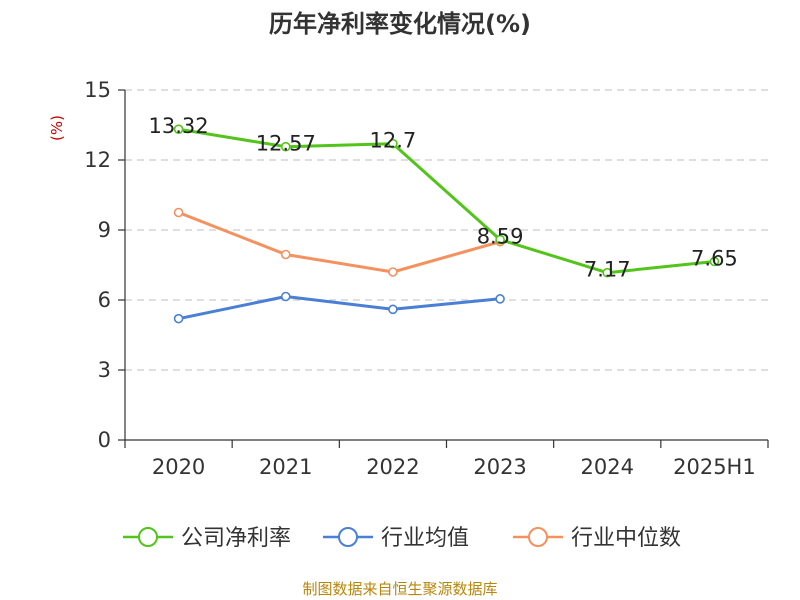 Image resolution: width=800 pixels, height=600 pixels. I want to click on point-0-2024, so click(607, 272).